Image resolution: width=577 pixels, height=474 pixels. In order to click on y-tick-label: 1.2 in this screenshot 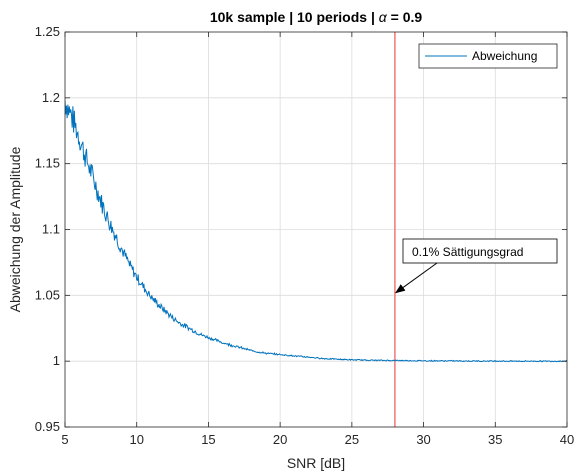, I will do `click(51, 97)`.